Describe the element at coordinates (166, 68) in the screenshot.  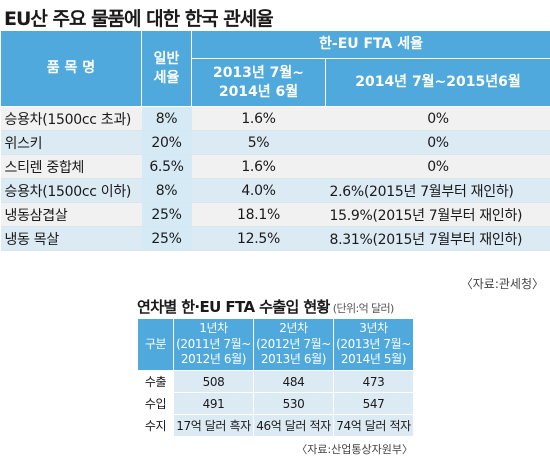
I see `header-general-rate: 일반 세율` at that location.